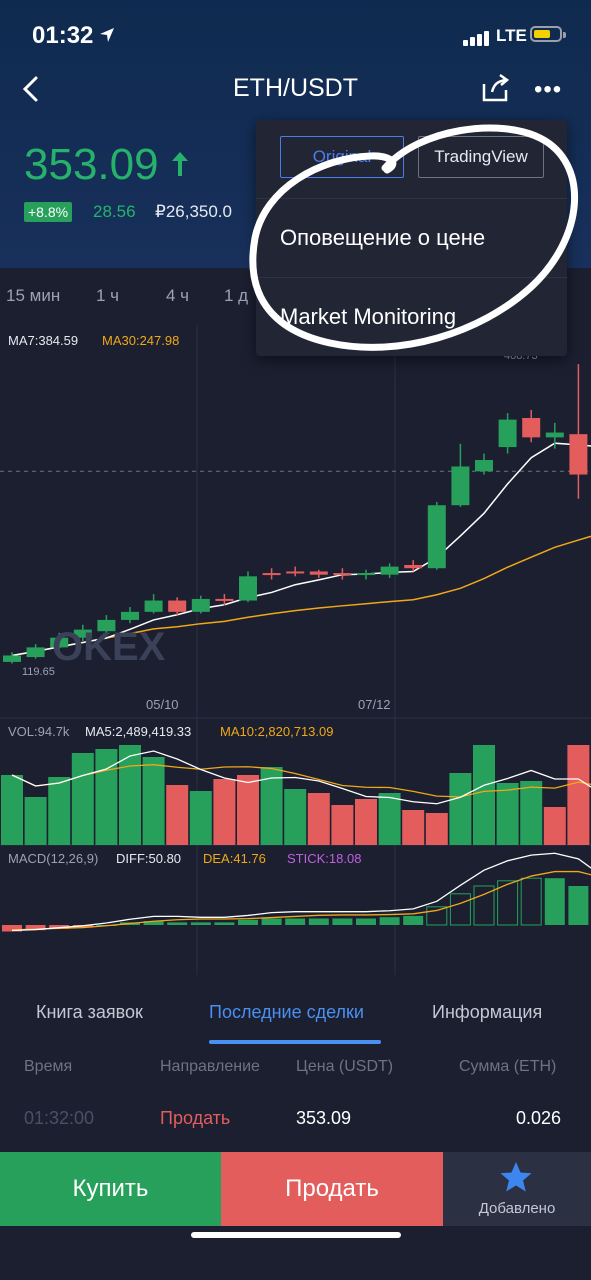 Image resolution: width=591 pixels, height=1280 pixels. I want to click on legend-stick: STICK:18.08, so click(324, 858).